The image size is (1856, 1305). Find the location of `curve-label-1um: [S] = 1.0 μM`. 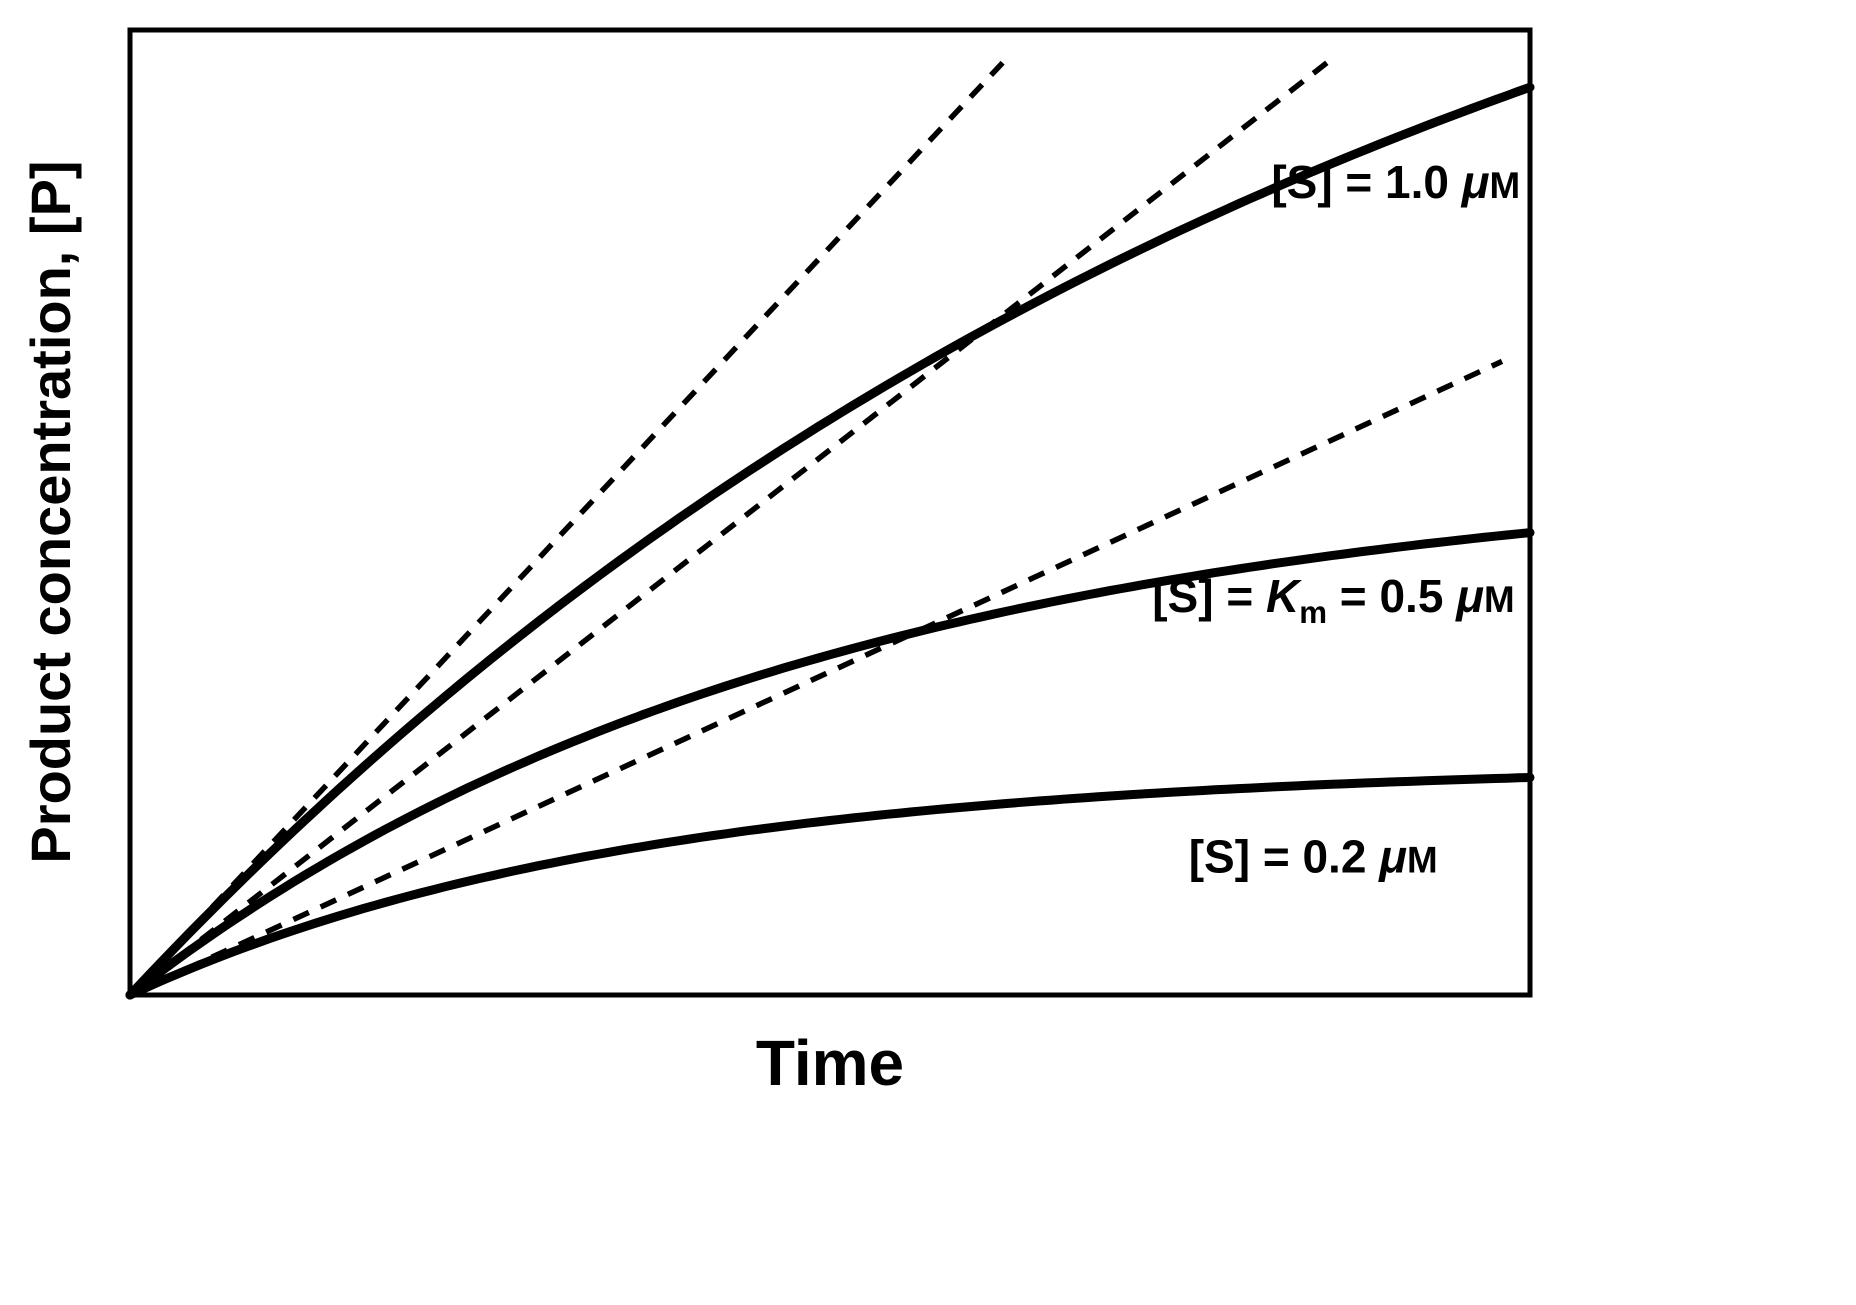

curve-label-1um: [S] = 1.0 μM is located at coordinates (1395, 182).